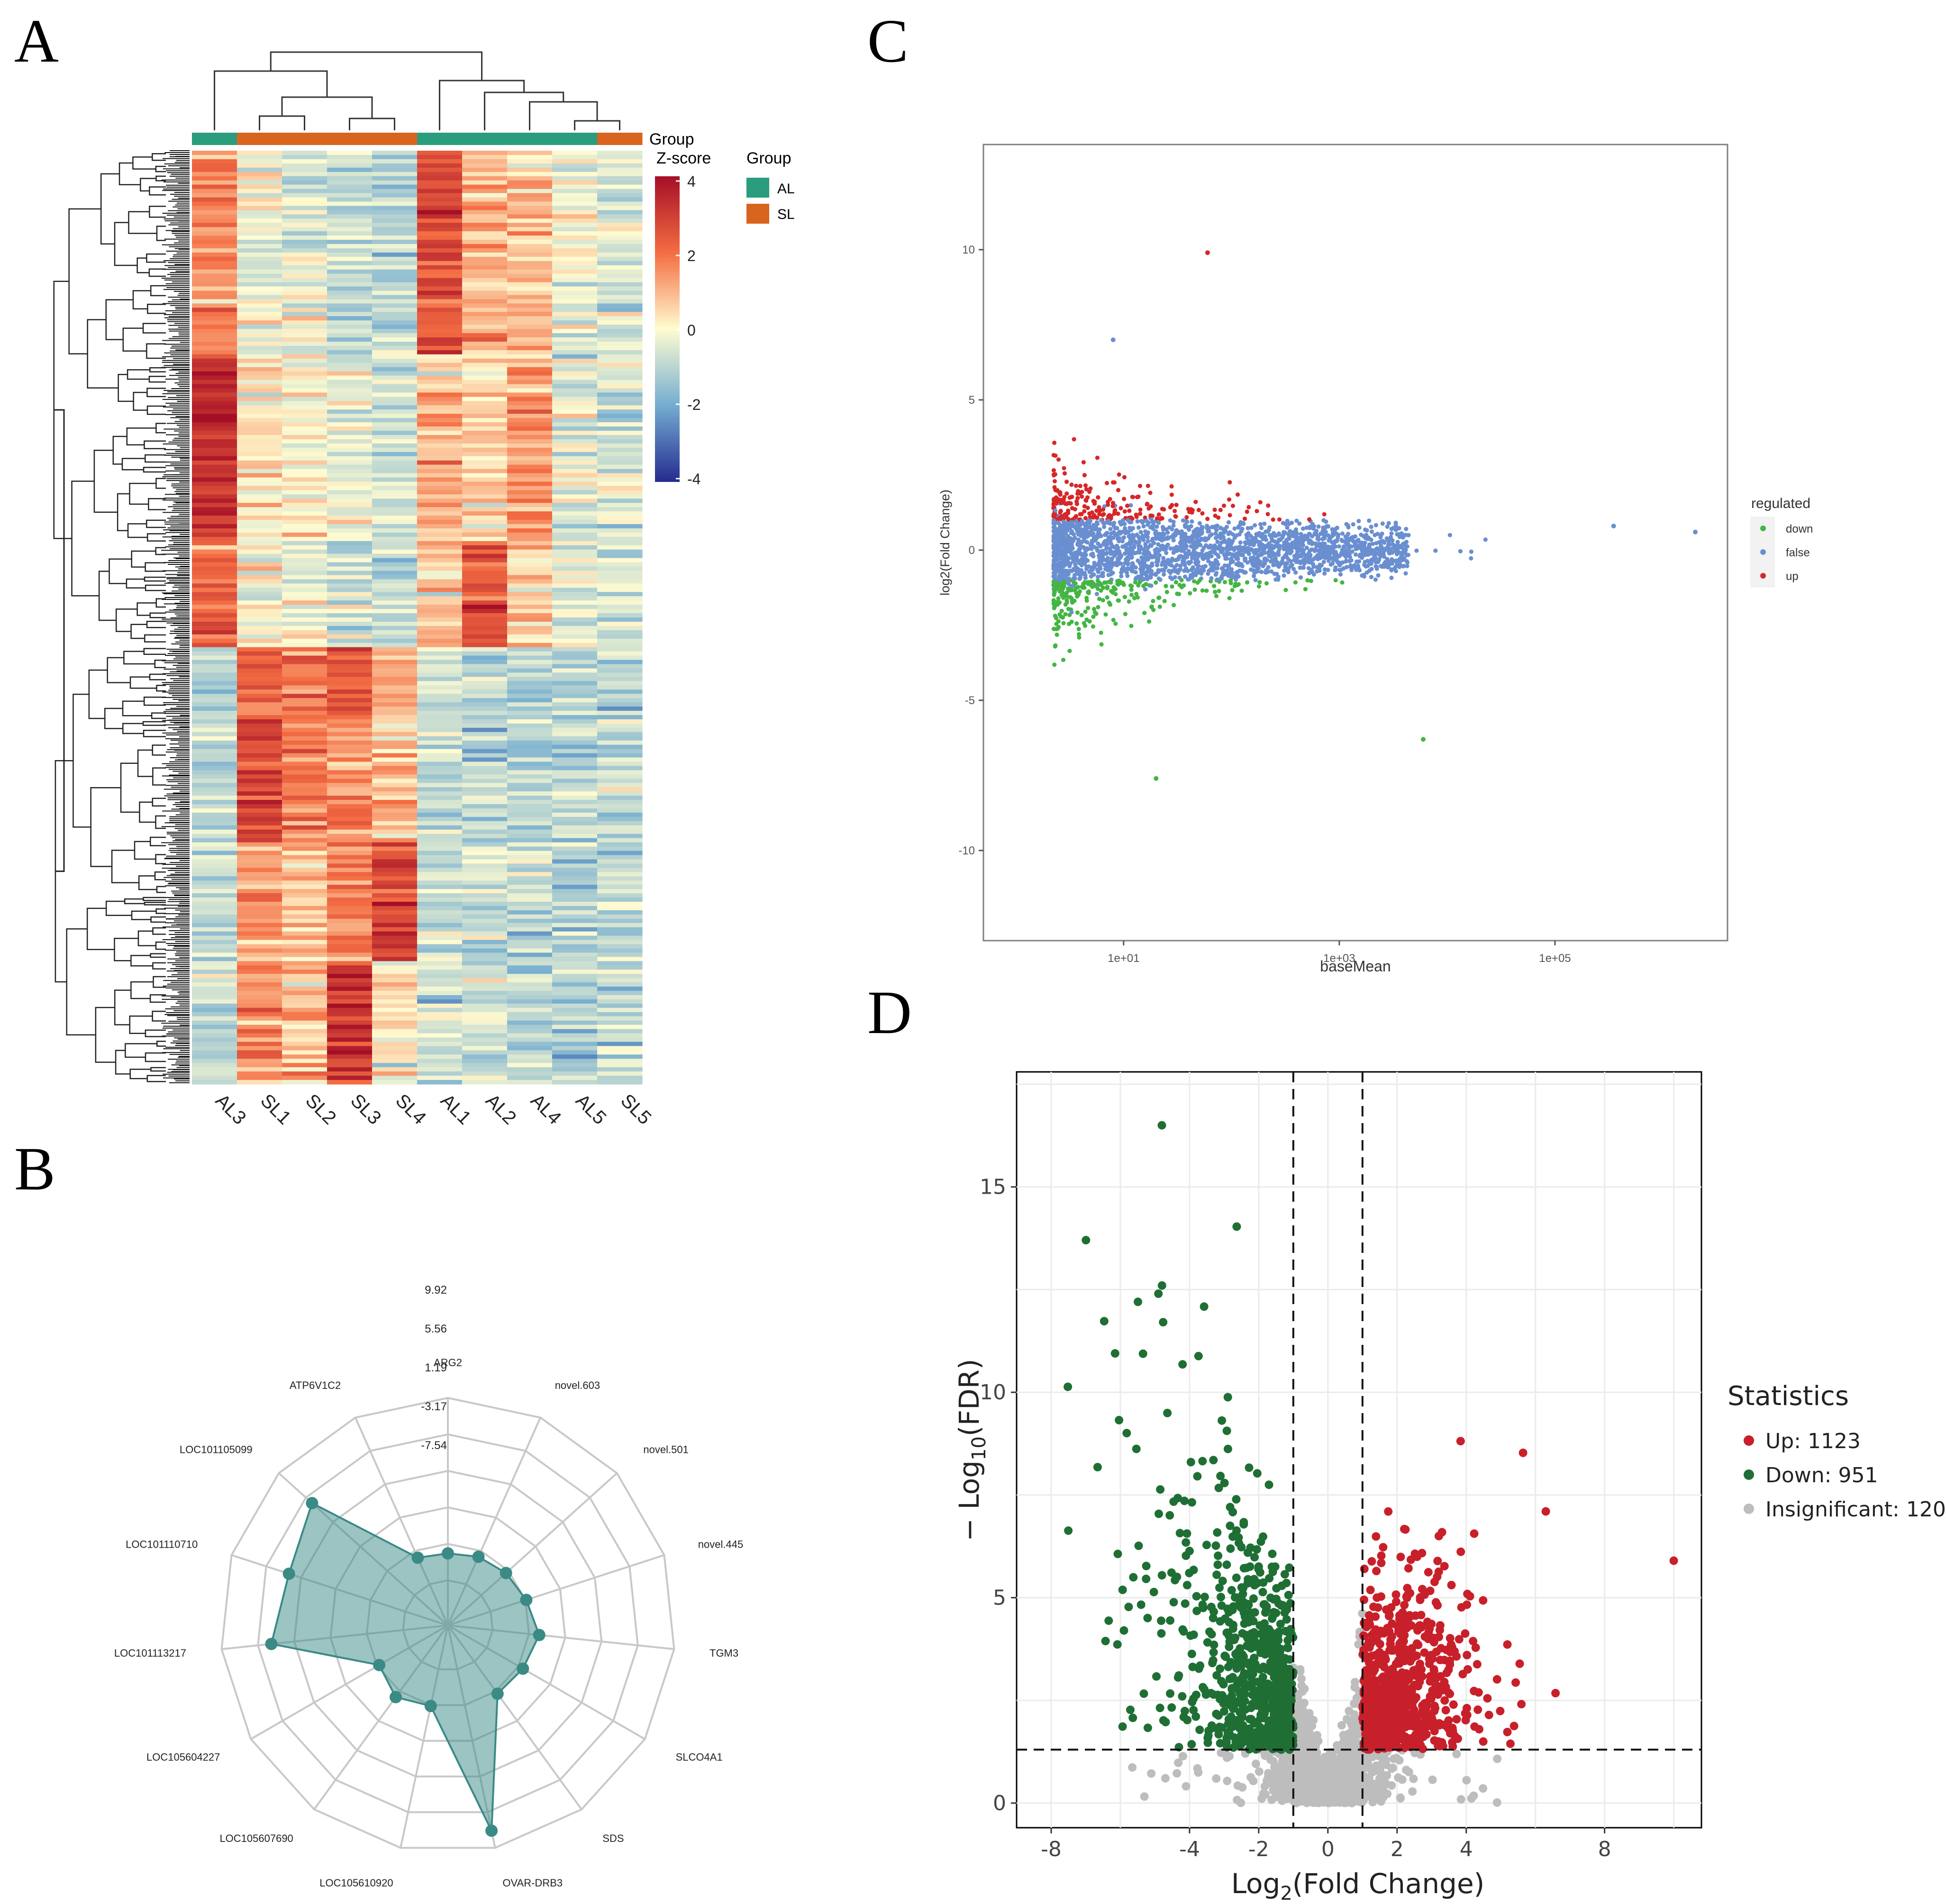 The image size is (1946, 1904). Describe the element at coordinates (379, 1665) in the screenshot. I see `radar-point` at that location.